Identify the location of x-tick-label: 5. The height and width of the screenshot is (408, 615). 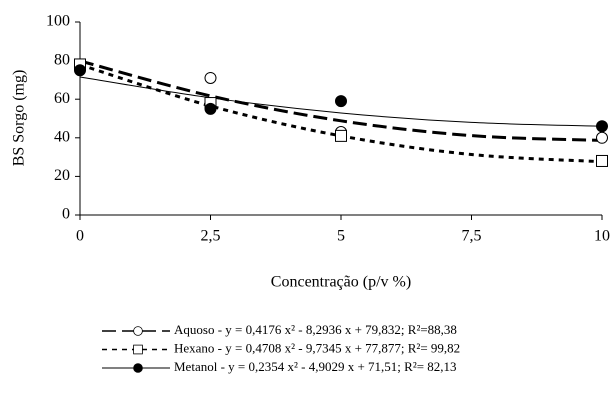
(341, 236).